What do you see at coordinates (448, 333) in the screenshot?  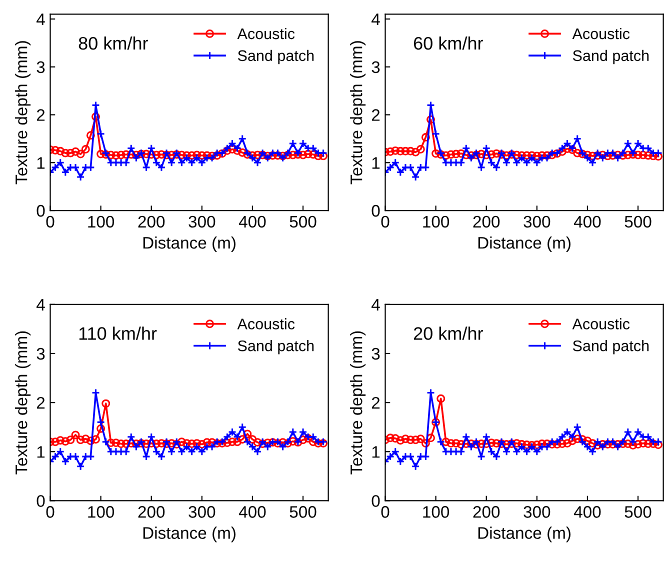 I see `annotation: 20 km/hr` at bounding box center [448, 333].